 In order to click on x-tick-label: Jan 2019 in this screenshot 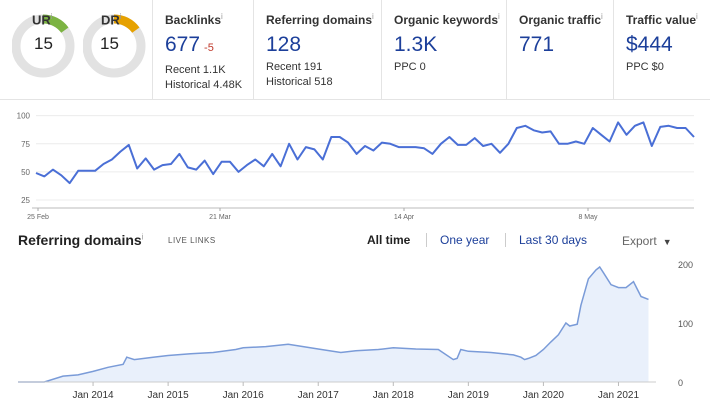, I will do `click(469, 395)`.